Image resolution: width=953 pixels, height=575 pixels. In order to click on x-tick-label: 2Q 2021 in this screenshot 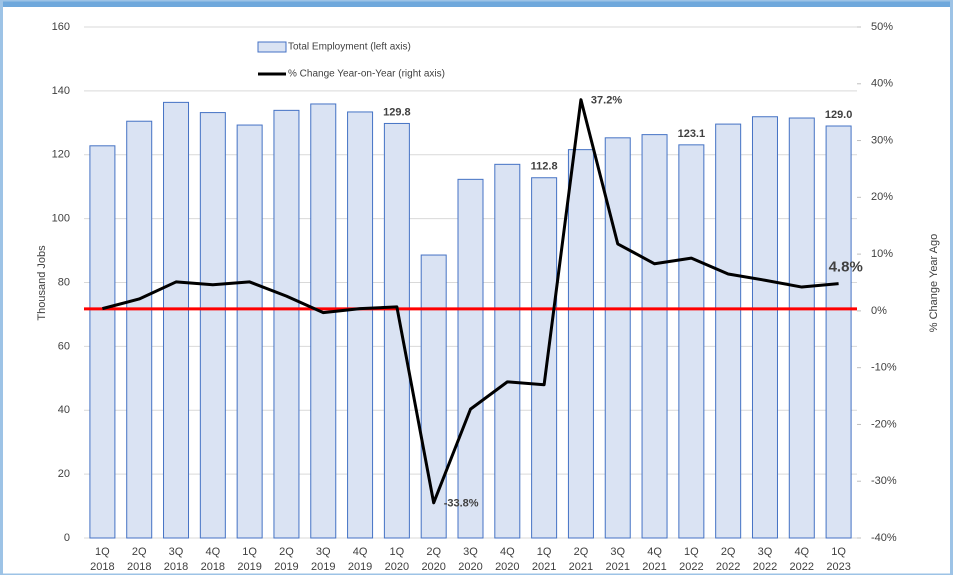, I will do `click(581, 559)`.